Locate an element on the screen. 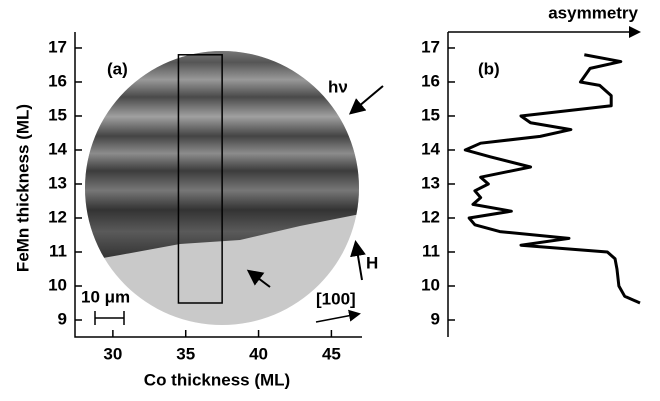 This screenshot has height=401, width=660. field-arrow is located at coordinates (358, 260).